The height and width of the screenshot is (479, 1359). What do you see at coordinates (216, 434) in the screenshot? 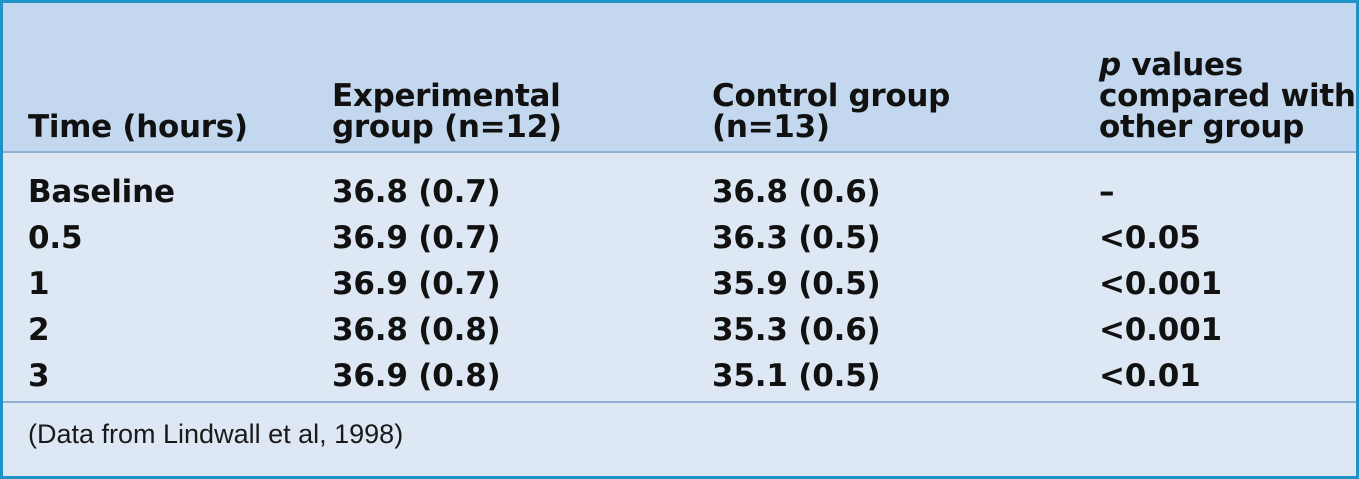
I see `table-footnote: (Data from Lindwall et al, 1998)` at bounding box center [216, 434].